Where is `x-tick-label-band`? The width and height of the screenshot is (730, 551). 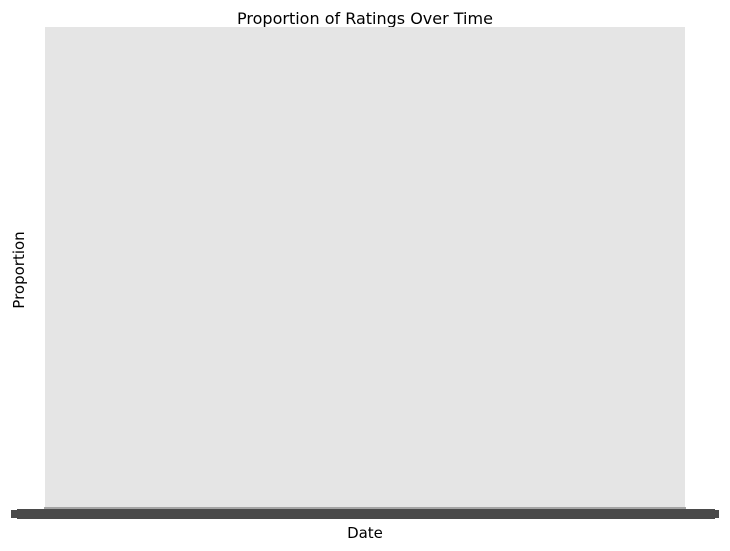 x-tick-label-band is located at coordinates (365, 513).